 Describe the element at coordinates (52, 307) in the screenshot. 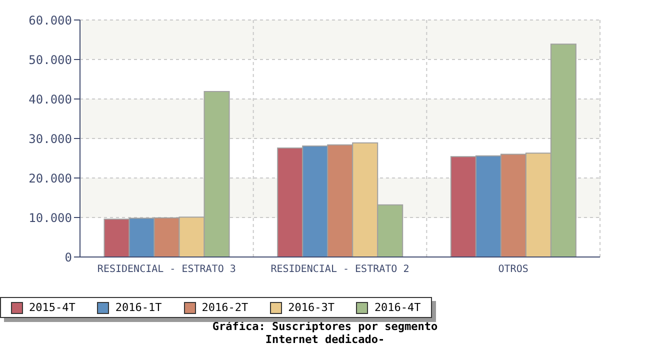

I see `legend-label: 2015-4T` at that location.